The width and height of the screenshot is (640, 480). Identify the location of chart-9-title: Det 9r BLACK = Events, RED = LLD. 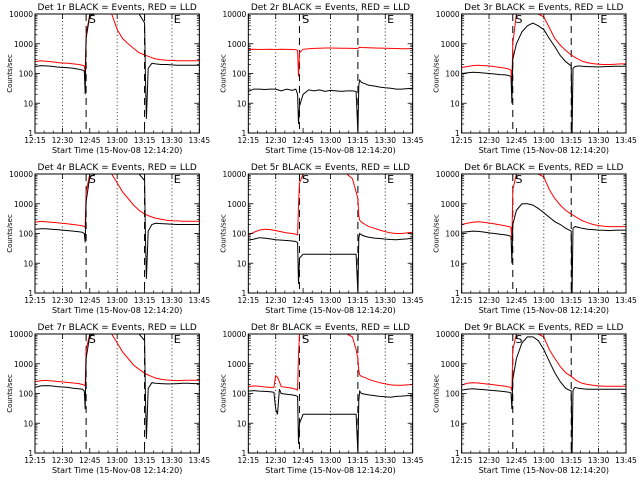
(543, 328).